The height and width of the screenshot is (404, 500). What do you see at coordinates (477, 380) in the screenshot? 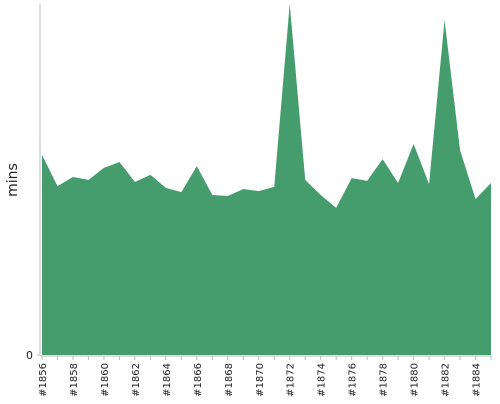
I see `x-tick-label: #1884` at bounding box center [477, 380].